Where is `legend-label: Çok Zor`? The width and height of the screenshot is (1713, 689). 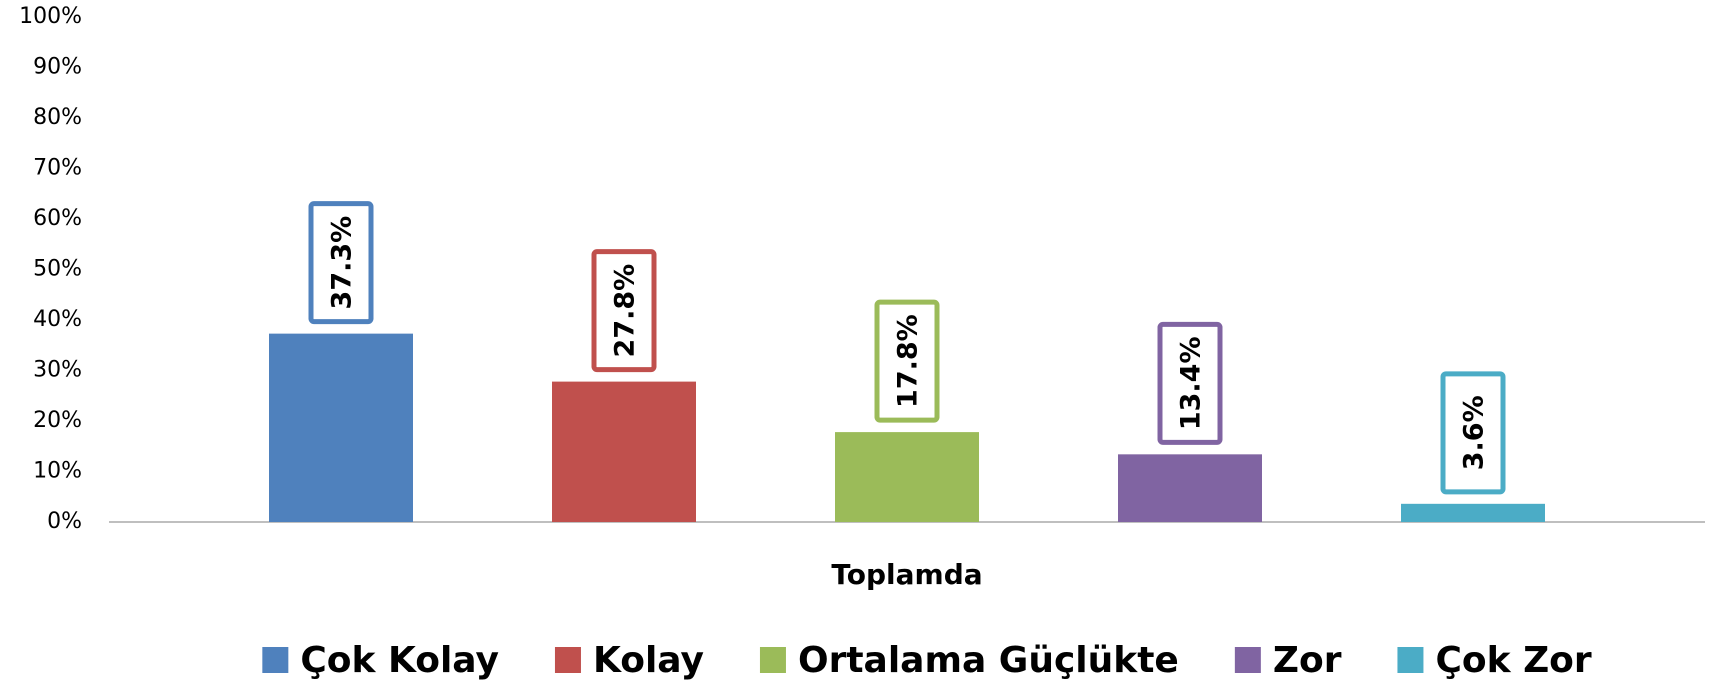
legend-label: Çok Zor is located at coordinates (1513, 660).